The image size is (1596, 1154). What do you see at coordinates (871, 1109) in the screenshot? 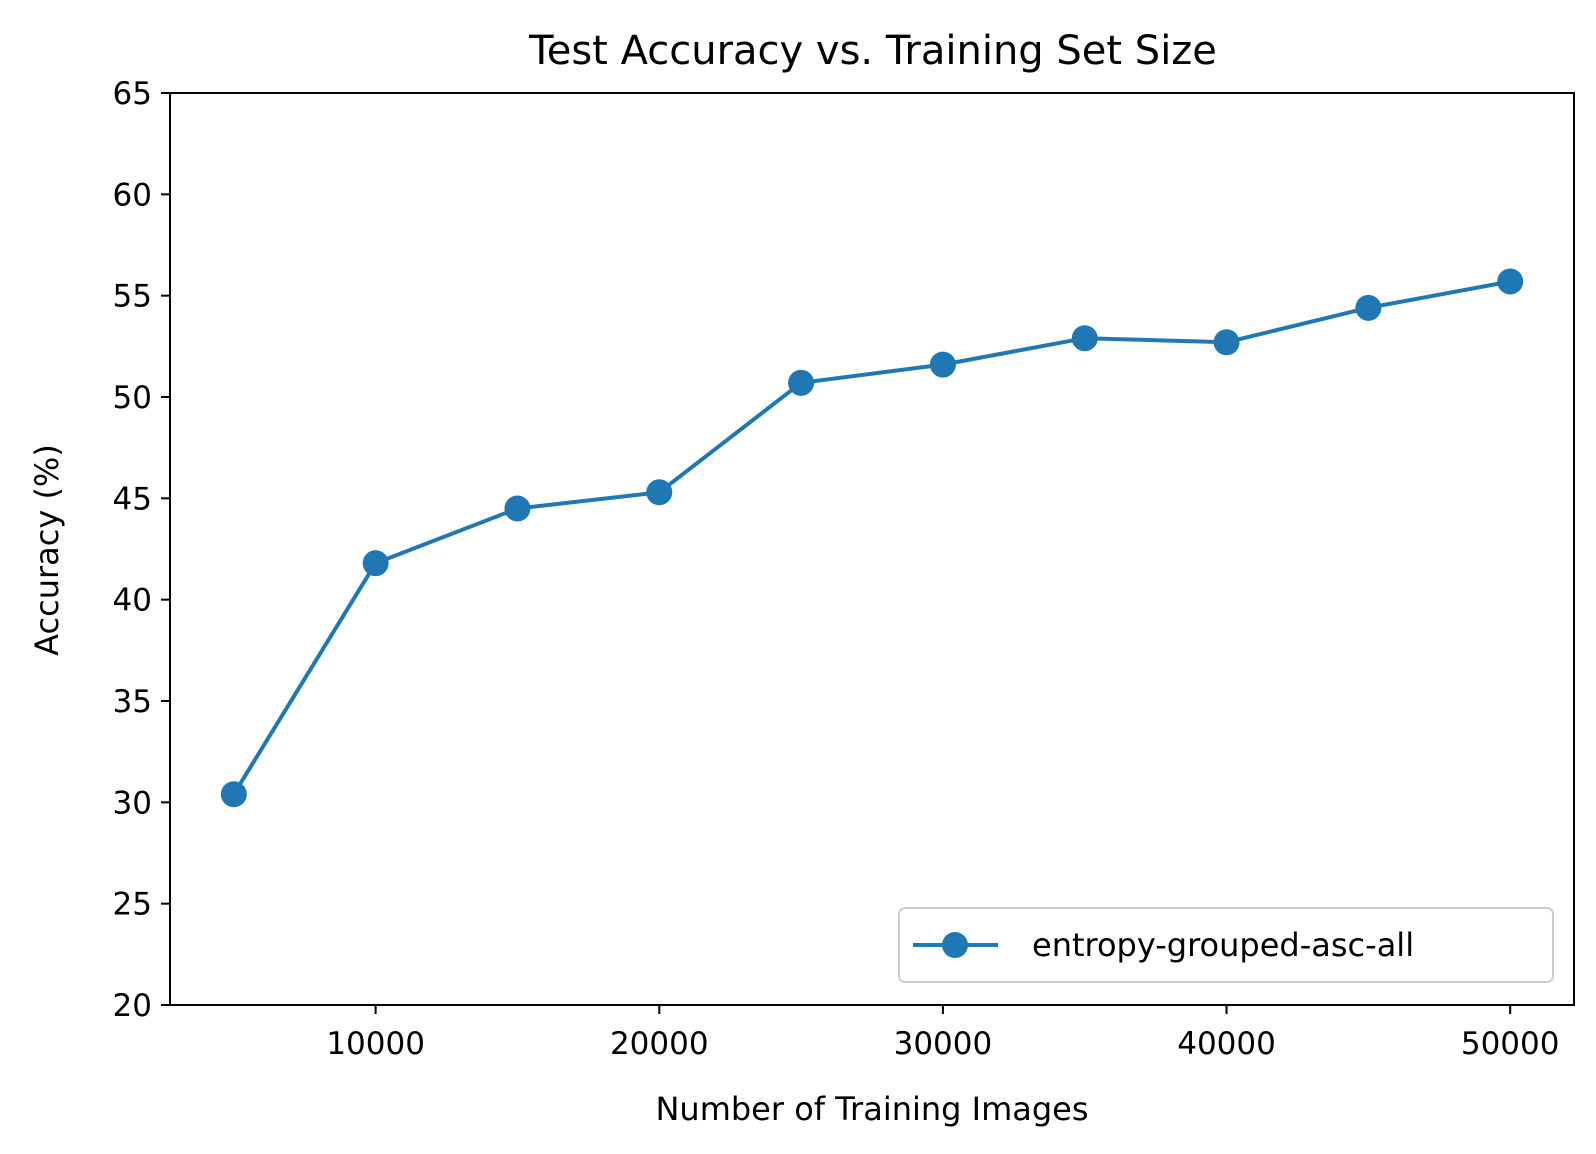
I see `x-axis-label: Number of Training Images` at bounding box center [871, 1109].